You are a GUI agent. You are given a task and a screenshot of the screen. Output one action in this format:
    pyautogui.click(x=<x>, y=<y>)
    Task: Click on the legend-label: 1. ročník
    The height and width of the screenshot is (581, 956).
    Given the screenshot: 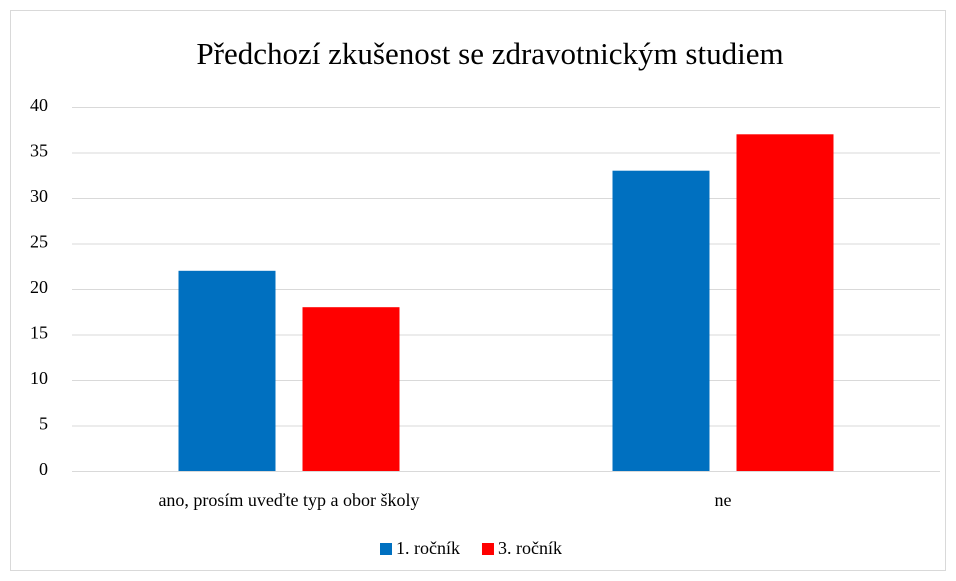 What is the action you would take?
    pyautogui.click(x=428, y=548)
    